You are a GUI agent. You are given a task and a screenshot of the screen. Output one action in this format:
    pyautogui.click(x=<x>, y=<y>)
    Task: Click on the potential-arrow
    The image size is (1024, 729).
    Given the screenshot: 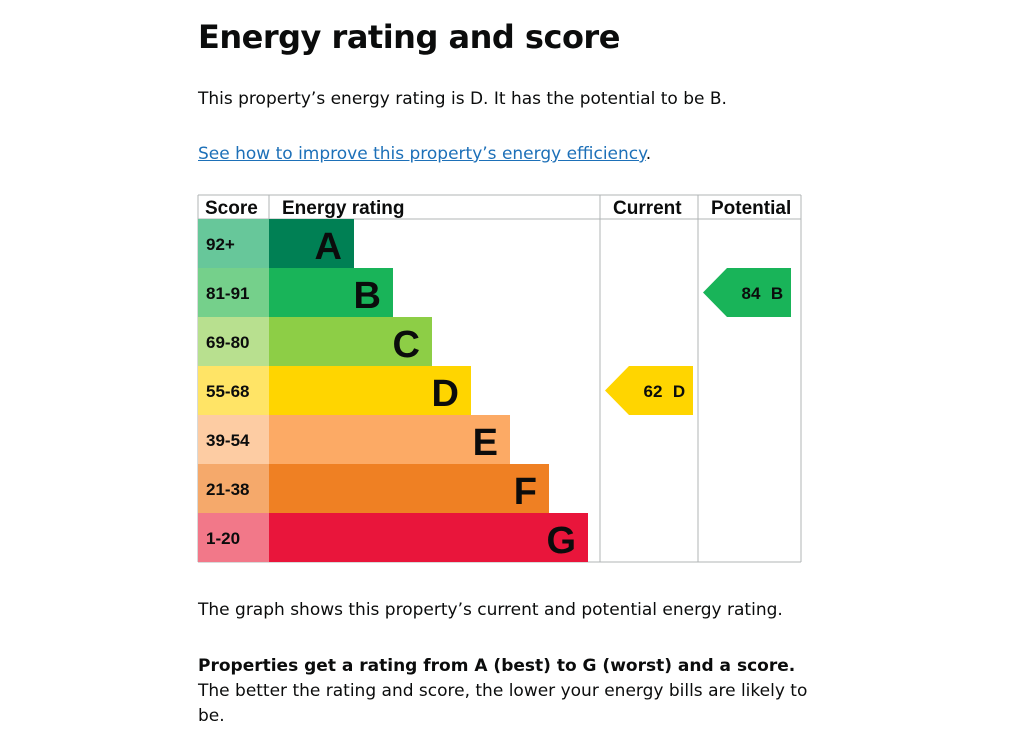 What is the action you would take?
    pyautogui.click(x=747, y=292)
    